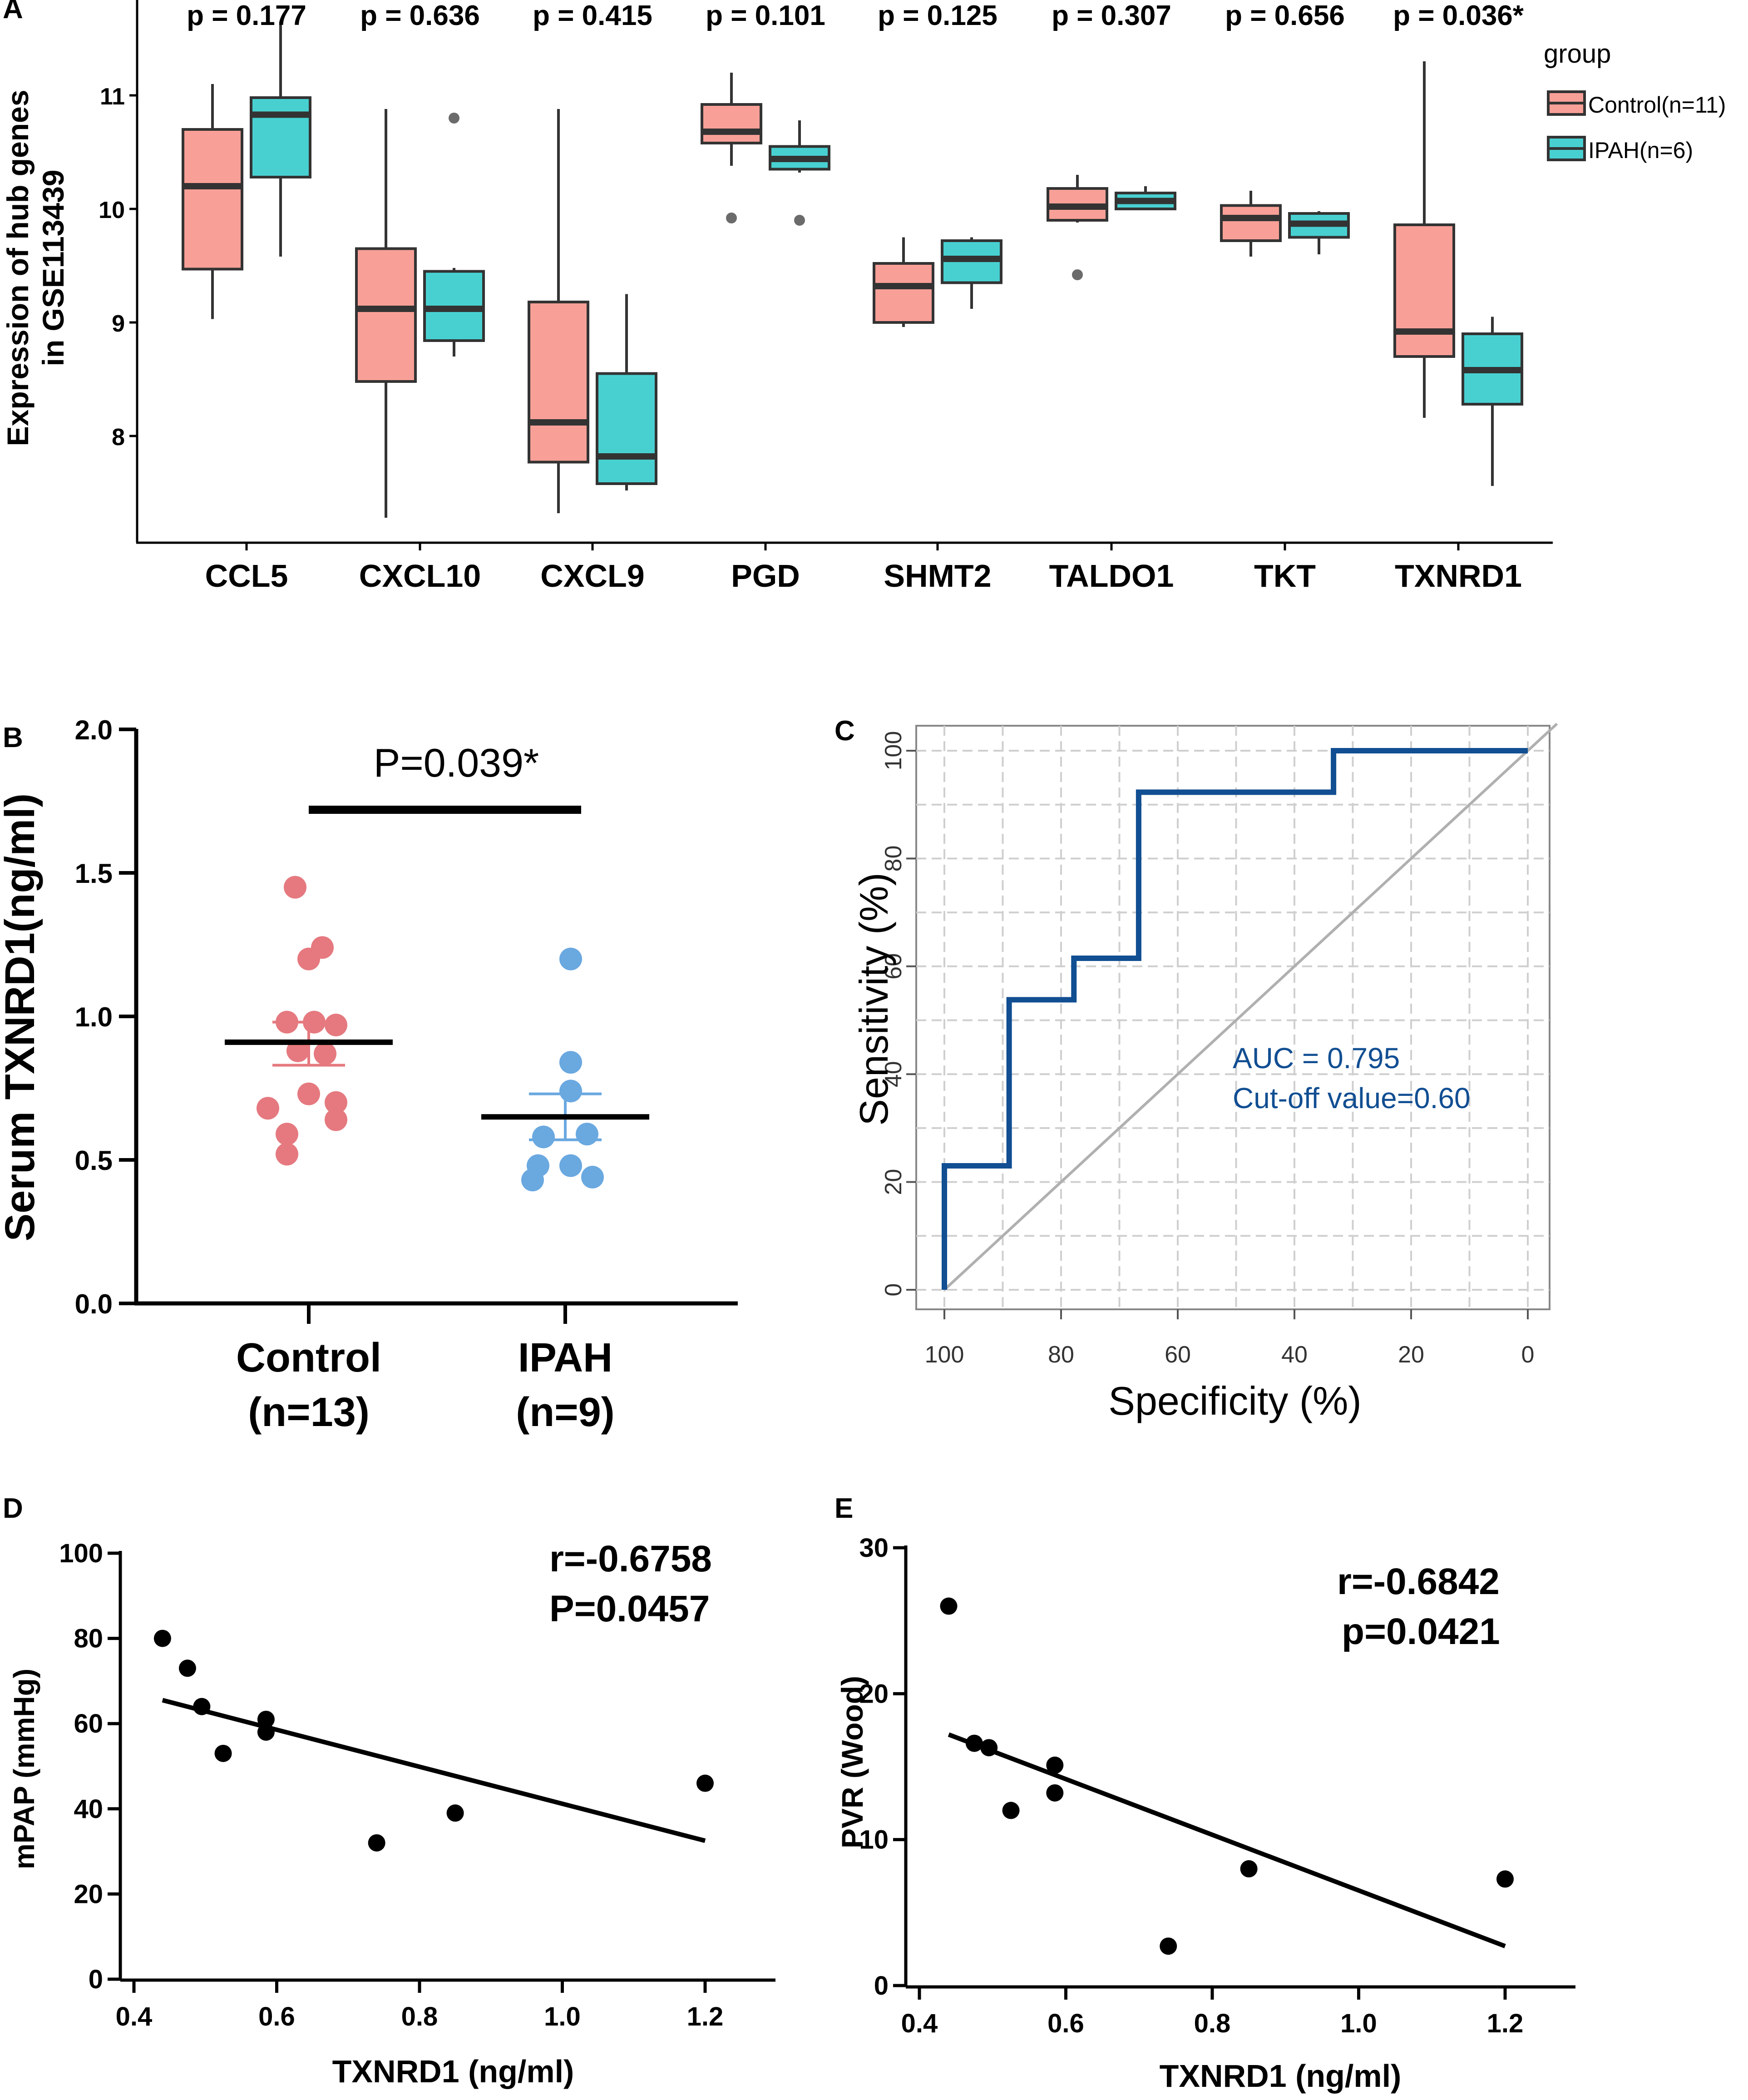 This screenshot has width=1748, height=2100. What do you see at coordinates (705, 2017) in the screenshot?
I see `panel-d-xtick-label: 1.2` at bounding box center [705, 2017].